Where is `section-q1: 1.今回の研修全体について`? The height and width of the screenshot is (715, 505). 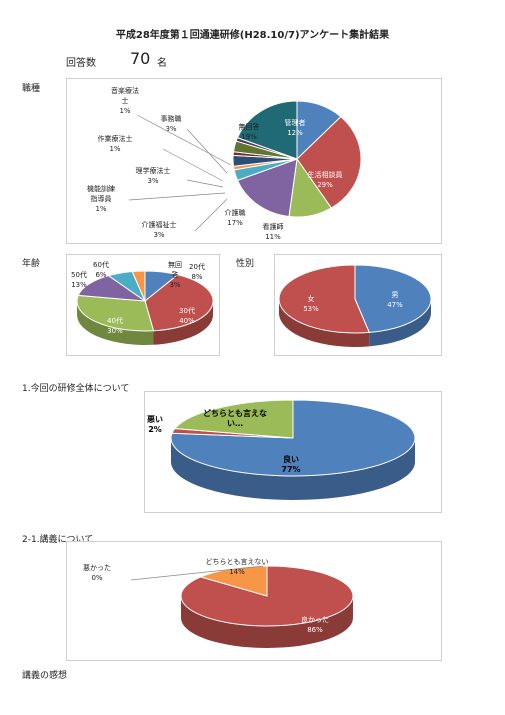 section-q1: 1.今回の研修全体について is located at coordinates (76, 389).